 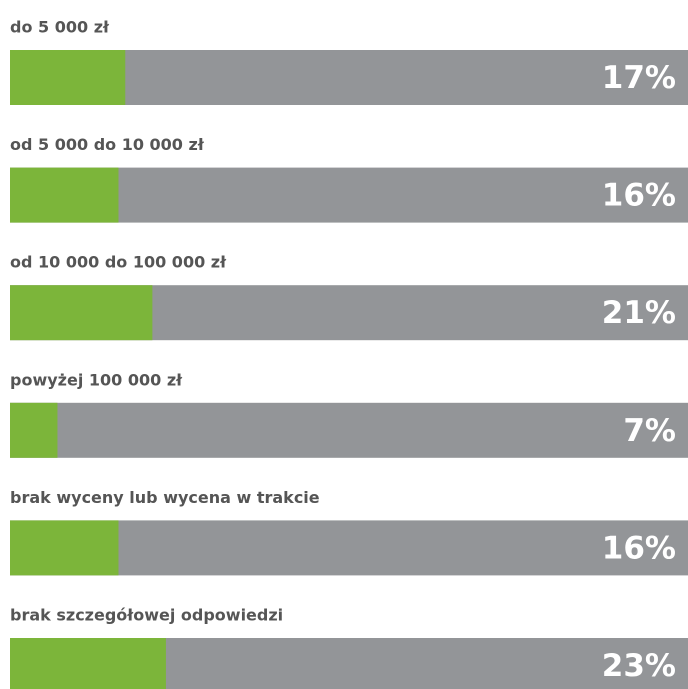 What do you see at coordinates (118, 262) in the screenshot?
I see `category-label: od 10 000 do 100 000 zł` at bounding box center [118, 262].